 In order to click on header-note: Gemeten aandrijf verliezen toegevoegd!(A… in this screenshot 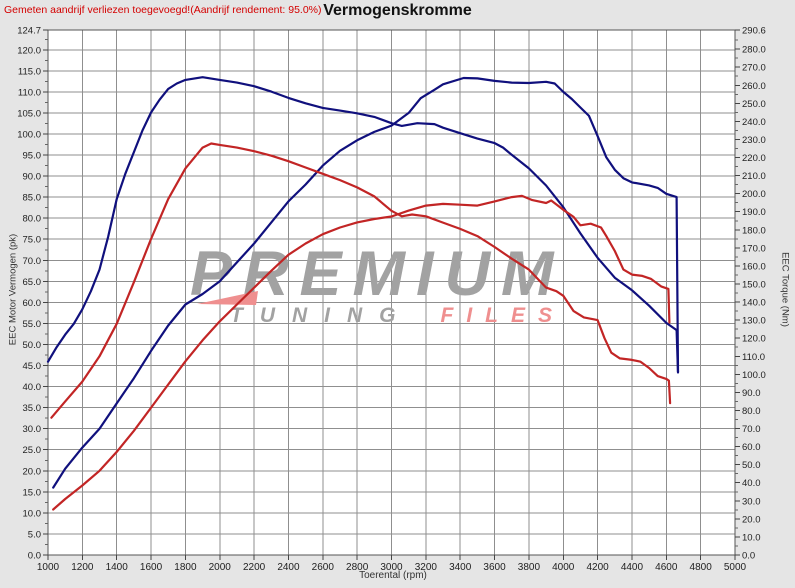, I will do `click(163, 10)`.